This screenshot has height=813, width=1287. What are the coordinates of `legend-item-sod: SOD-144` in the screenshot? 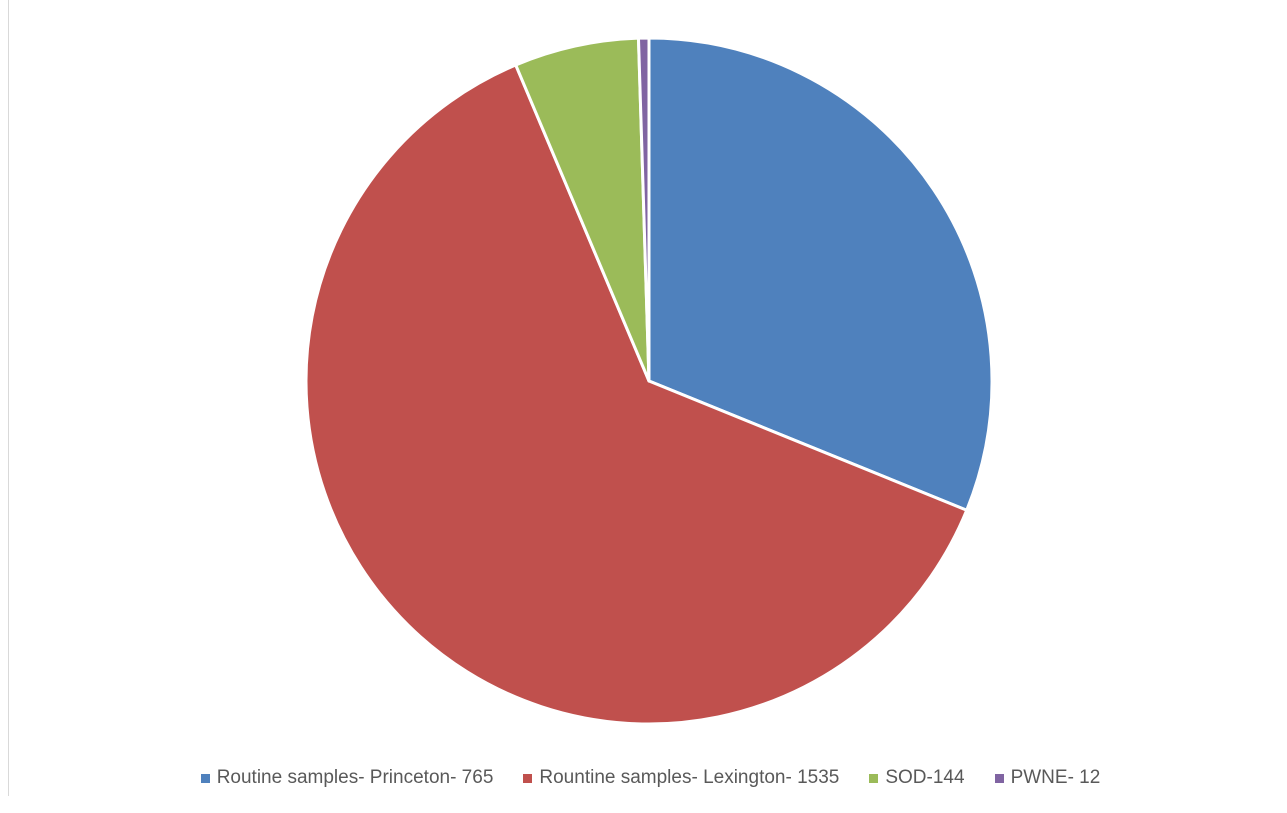 It's located at (917, 778).